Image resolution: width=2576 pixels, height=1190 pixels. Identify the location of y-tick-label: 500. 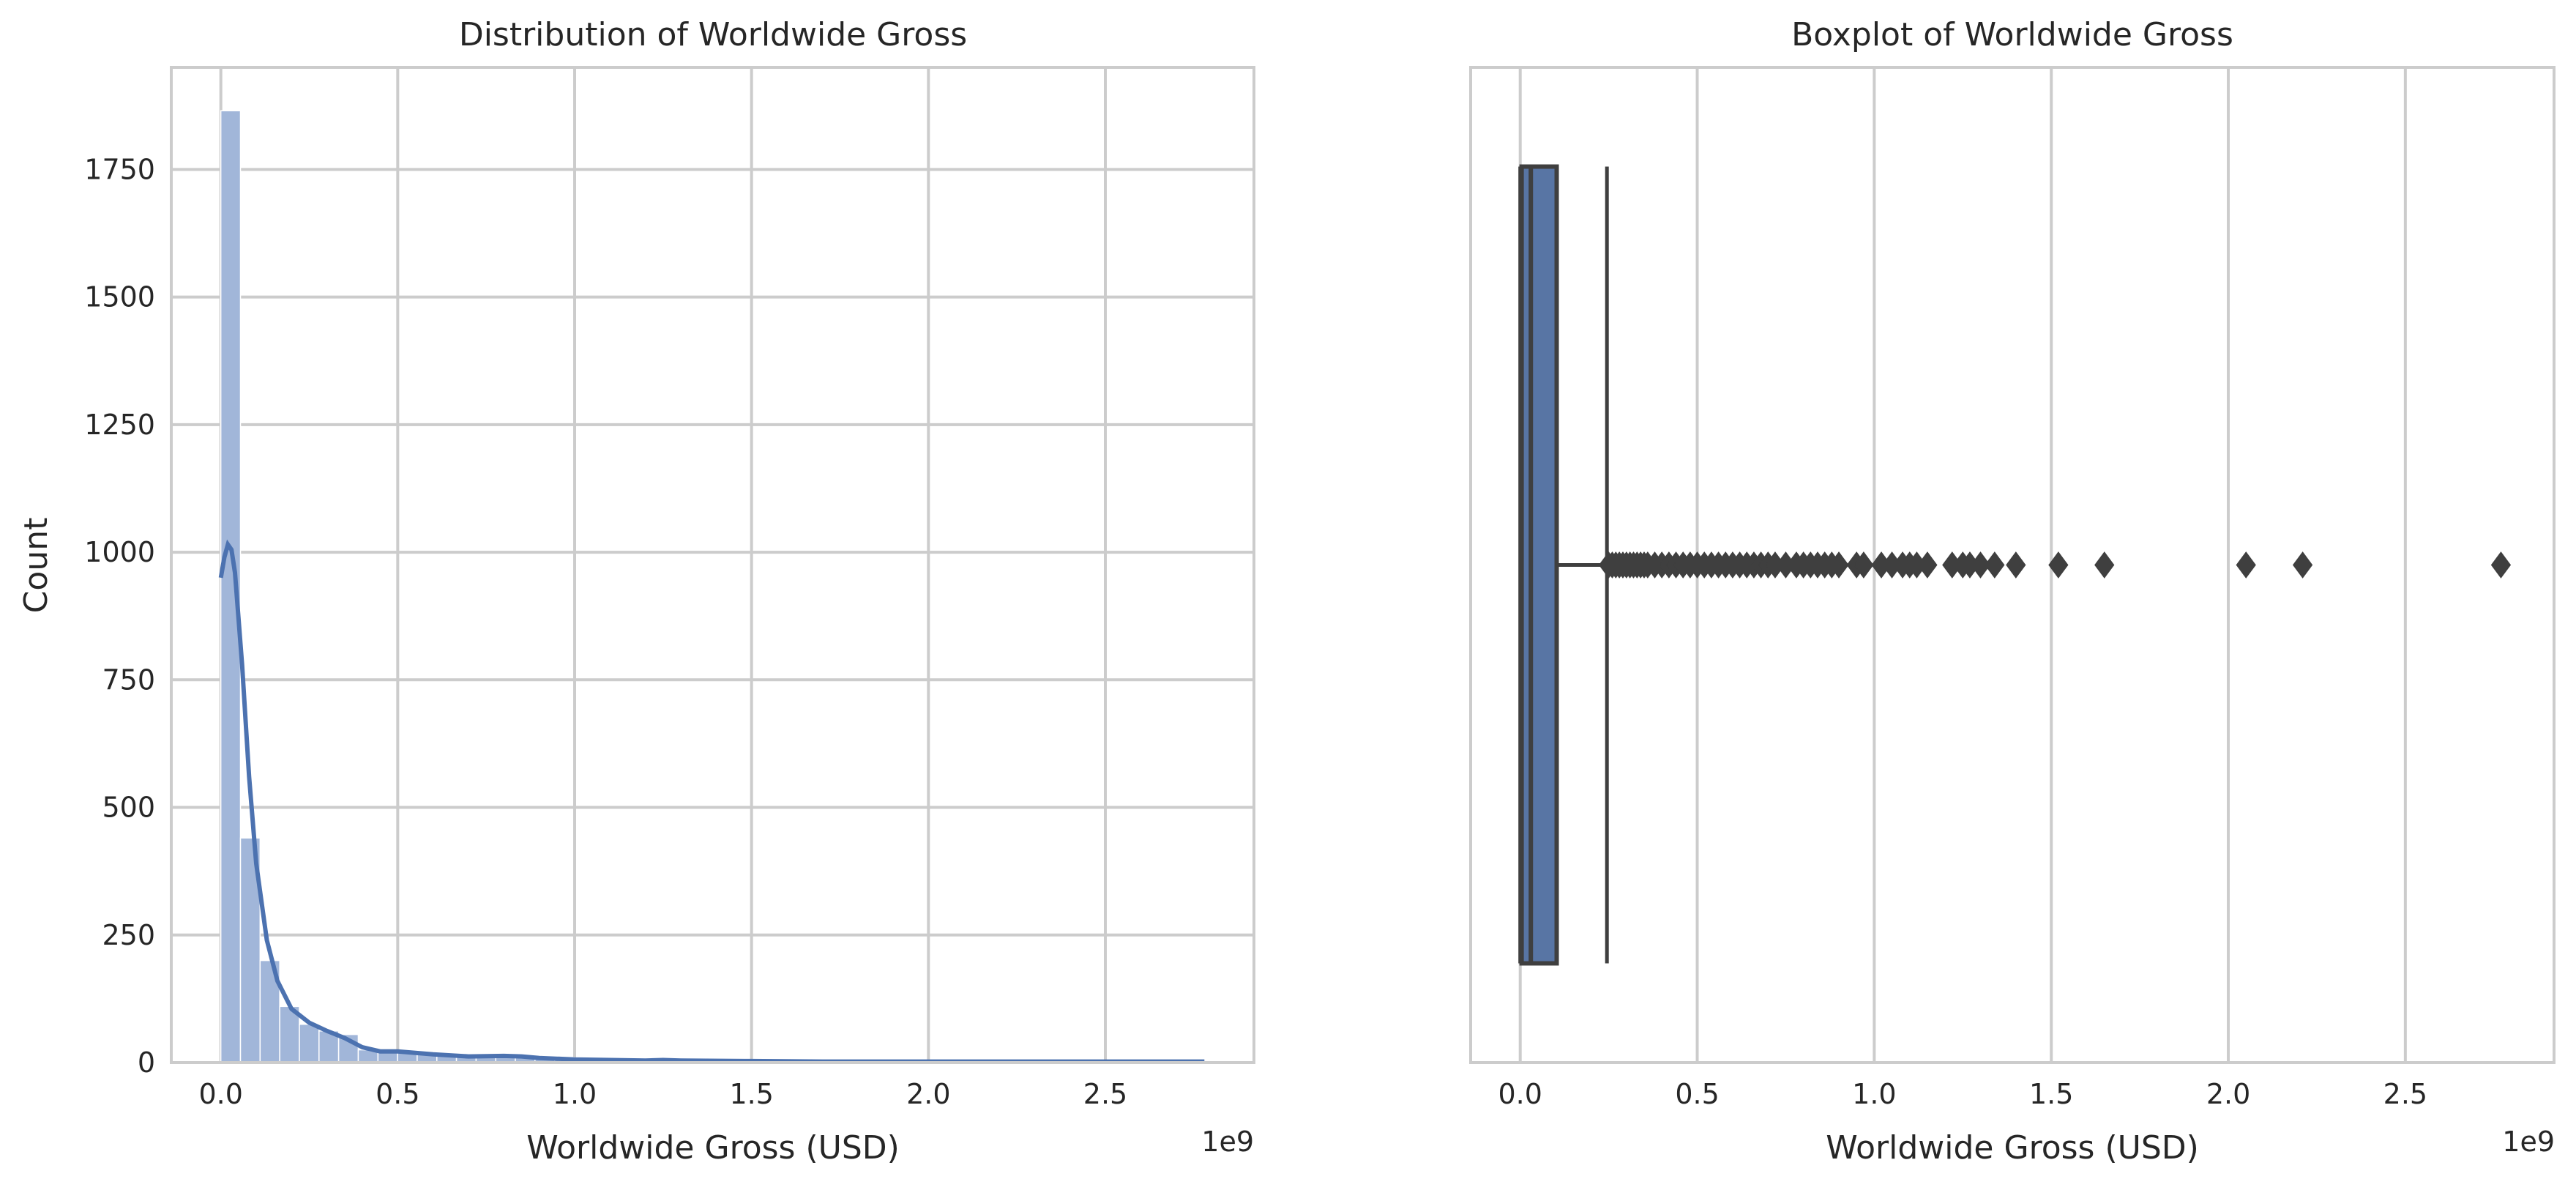
(128, 808).